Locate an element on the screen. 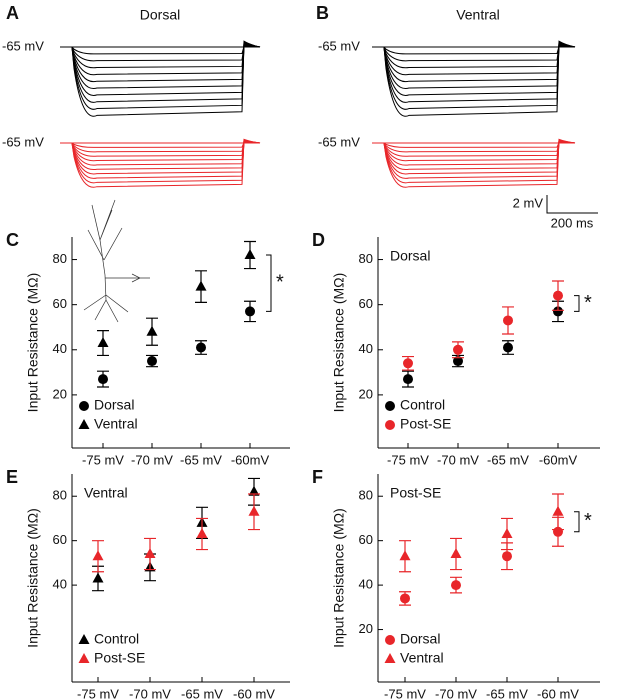  panel-label: D is located at coordinates (318, 240).